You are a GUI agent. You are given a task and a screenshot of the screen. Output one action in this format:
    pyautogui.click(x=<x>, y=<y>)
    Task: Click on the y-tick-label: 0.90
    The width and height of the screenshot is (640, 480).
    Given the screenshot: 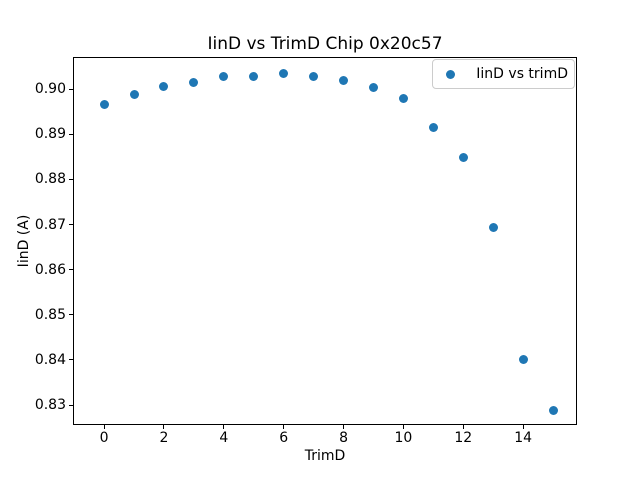 What is the action you would take?
    pyautogui.click(x=50, y=89)
    